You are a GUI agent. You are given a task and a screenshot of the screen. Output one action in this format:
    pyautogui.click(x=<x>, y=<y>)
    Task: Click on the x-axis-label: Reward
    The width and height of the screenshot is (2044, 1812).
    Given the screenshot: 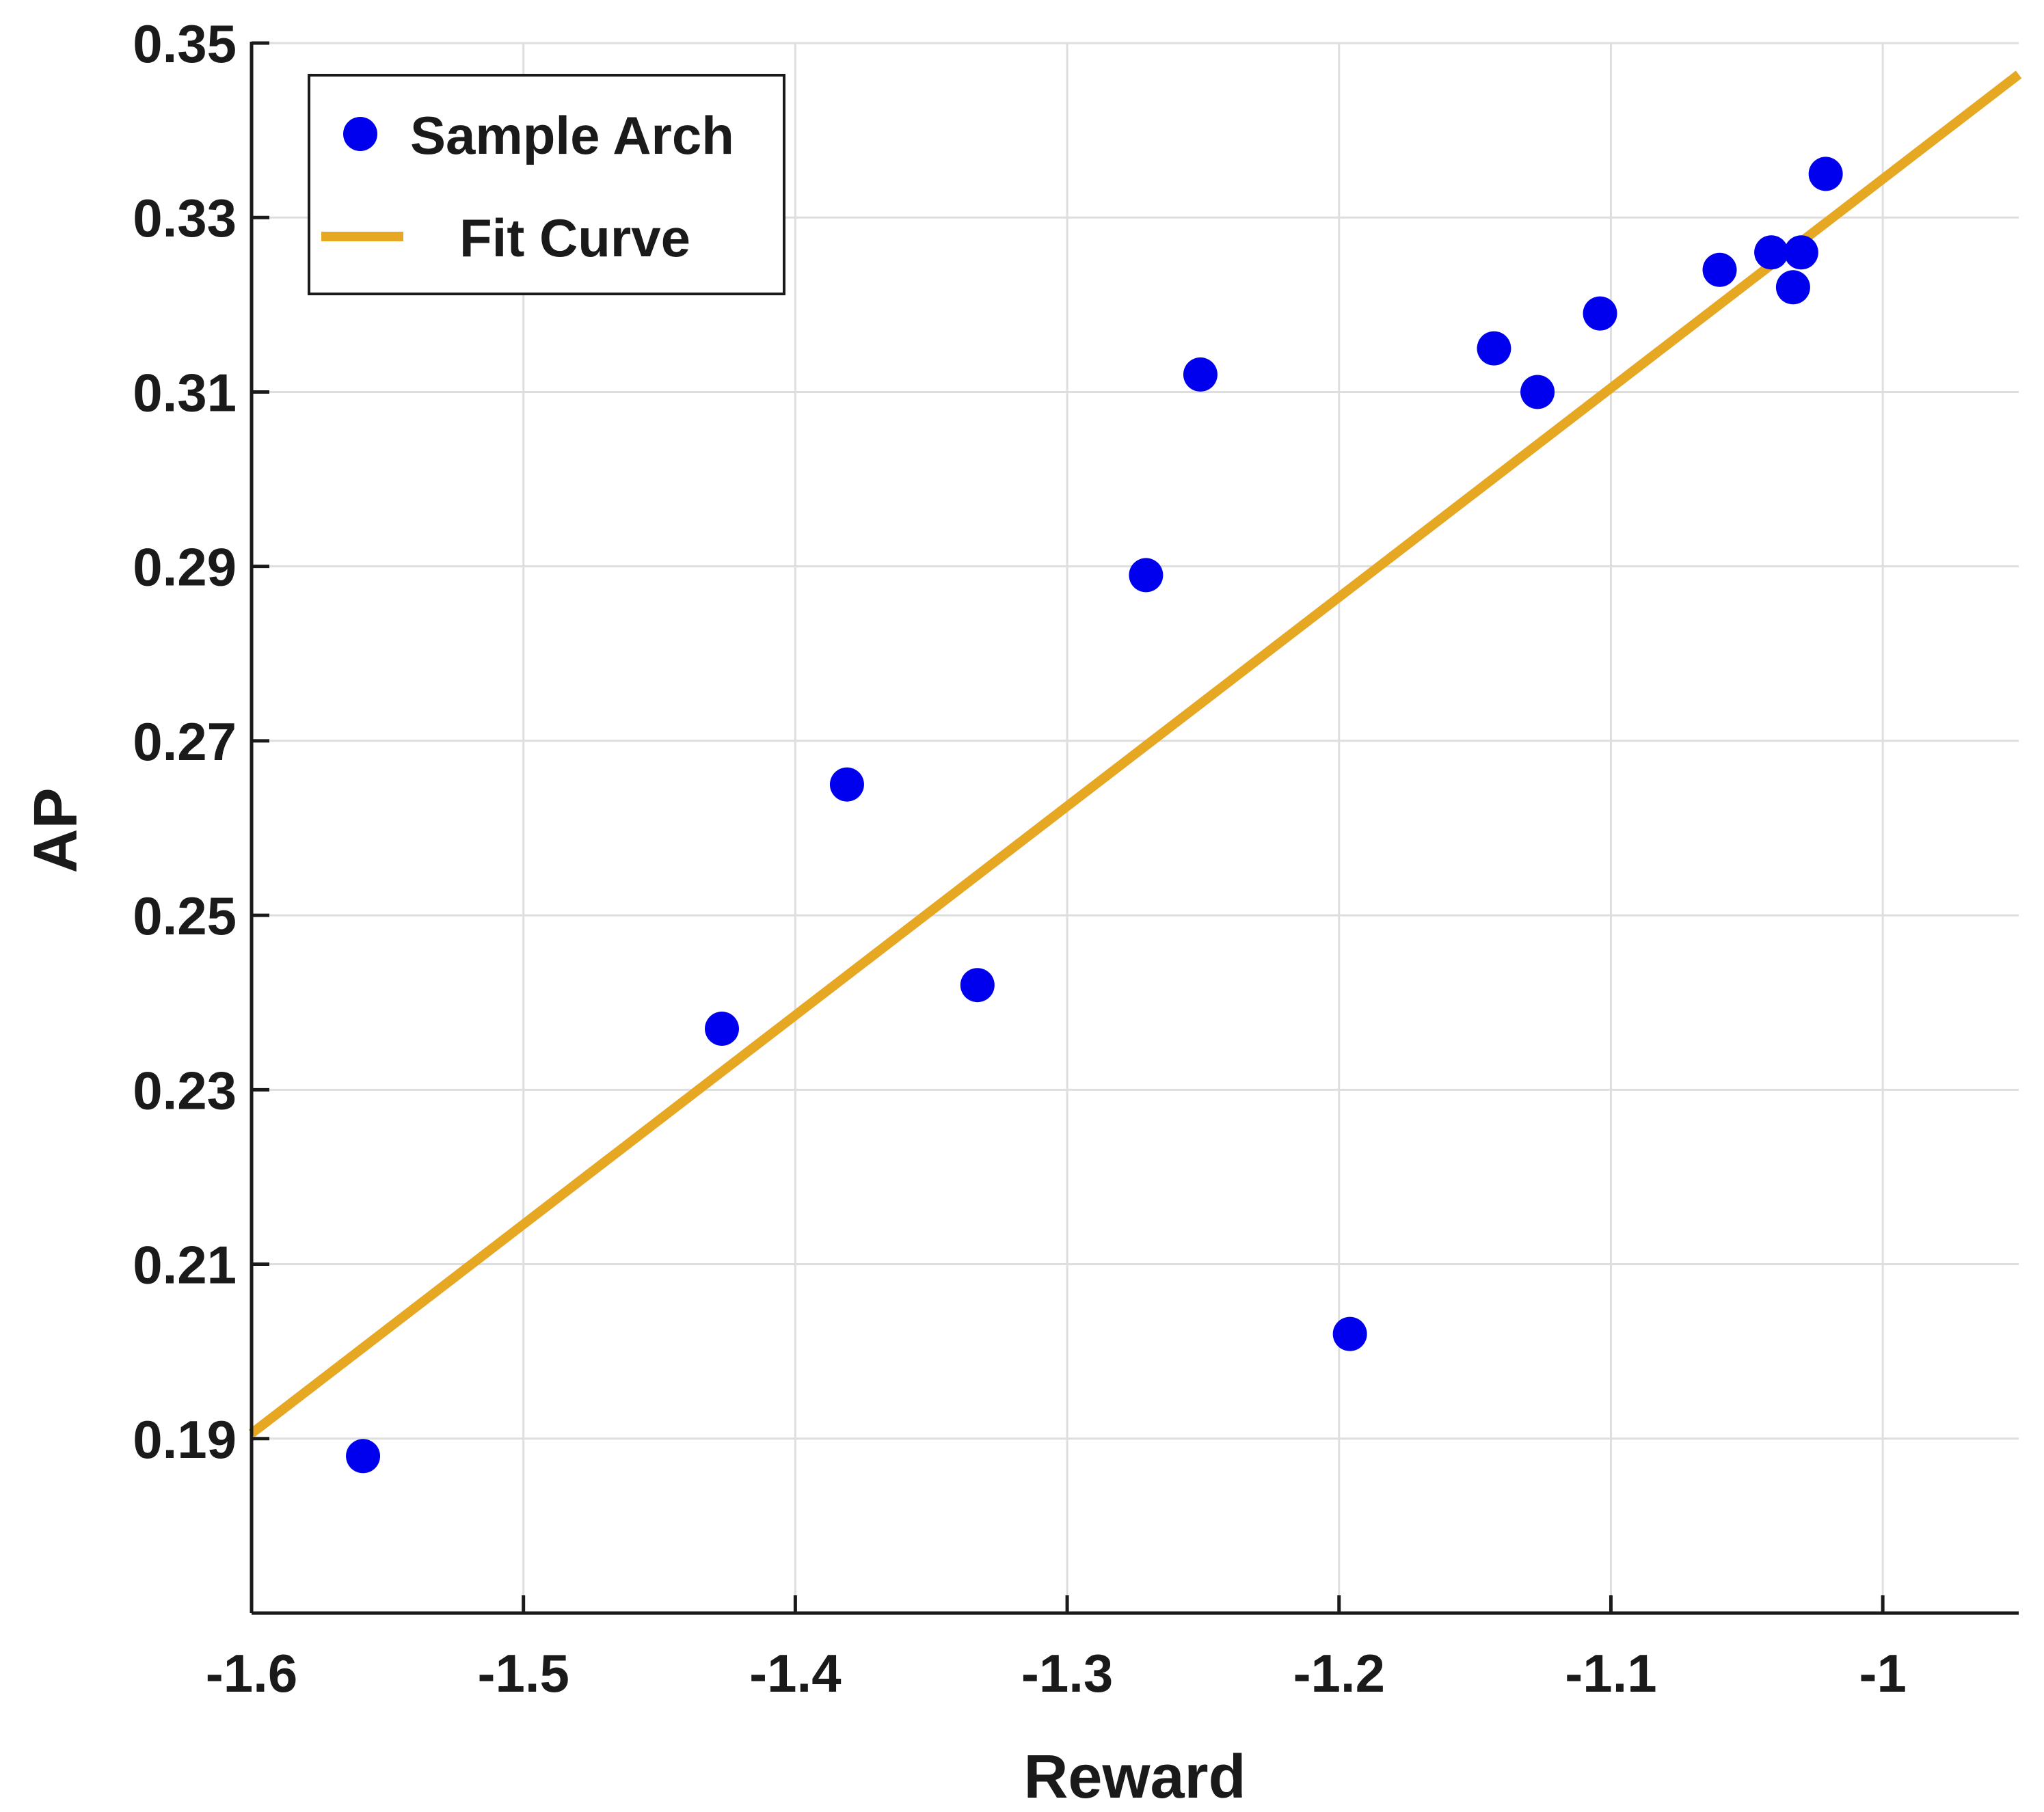 What is the action you would take?
    pyautogui.click(x=1134, y=1777)
    